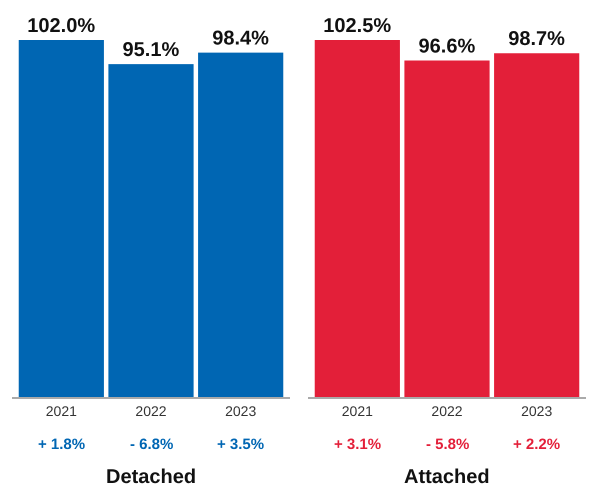  I want to click on data-label: 95.1%, so click(151, 50).